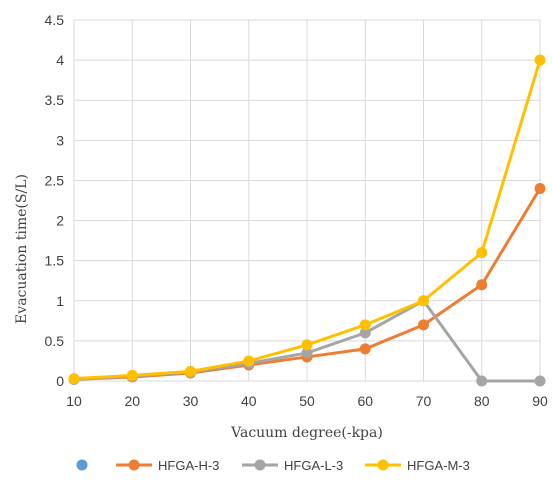  I want to click on x-tick-label: 90, so click(540, 401).